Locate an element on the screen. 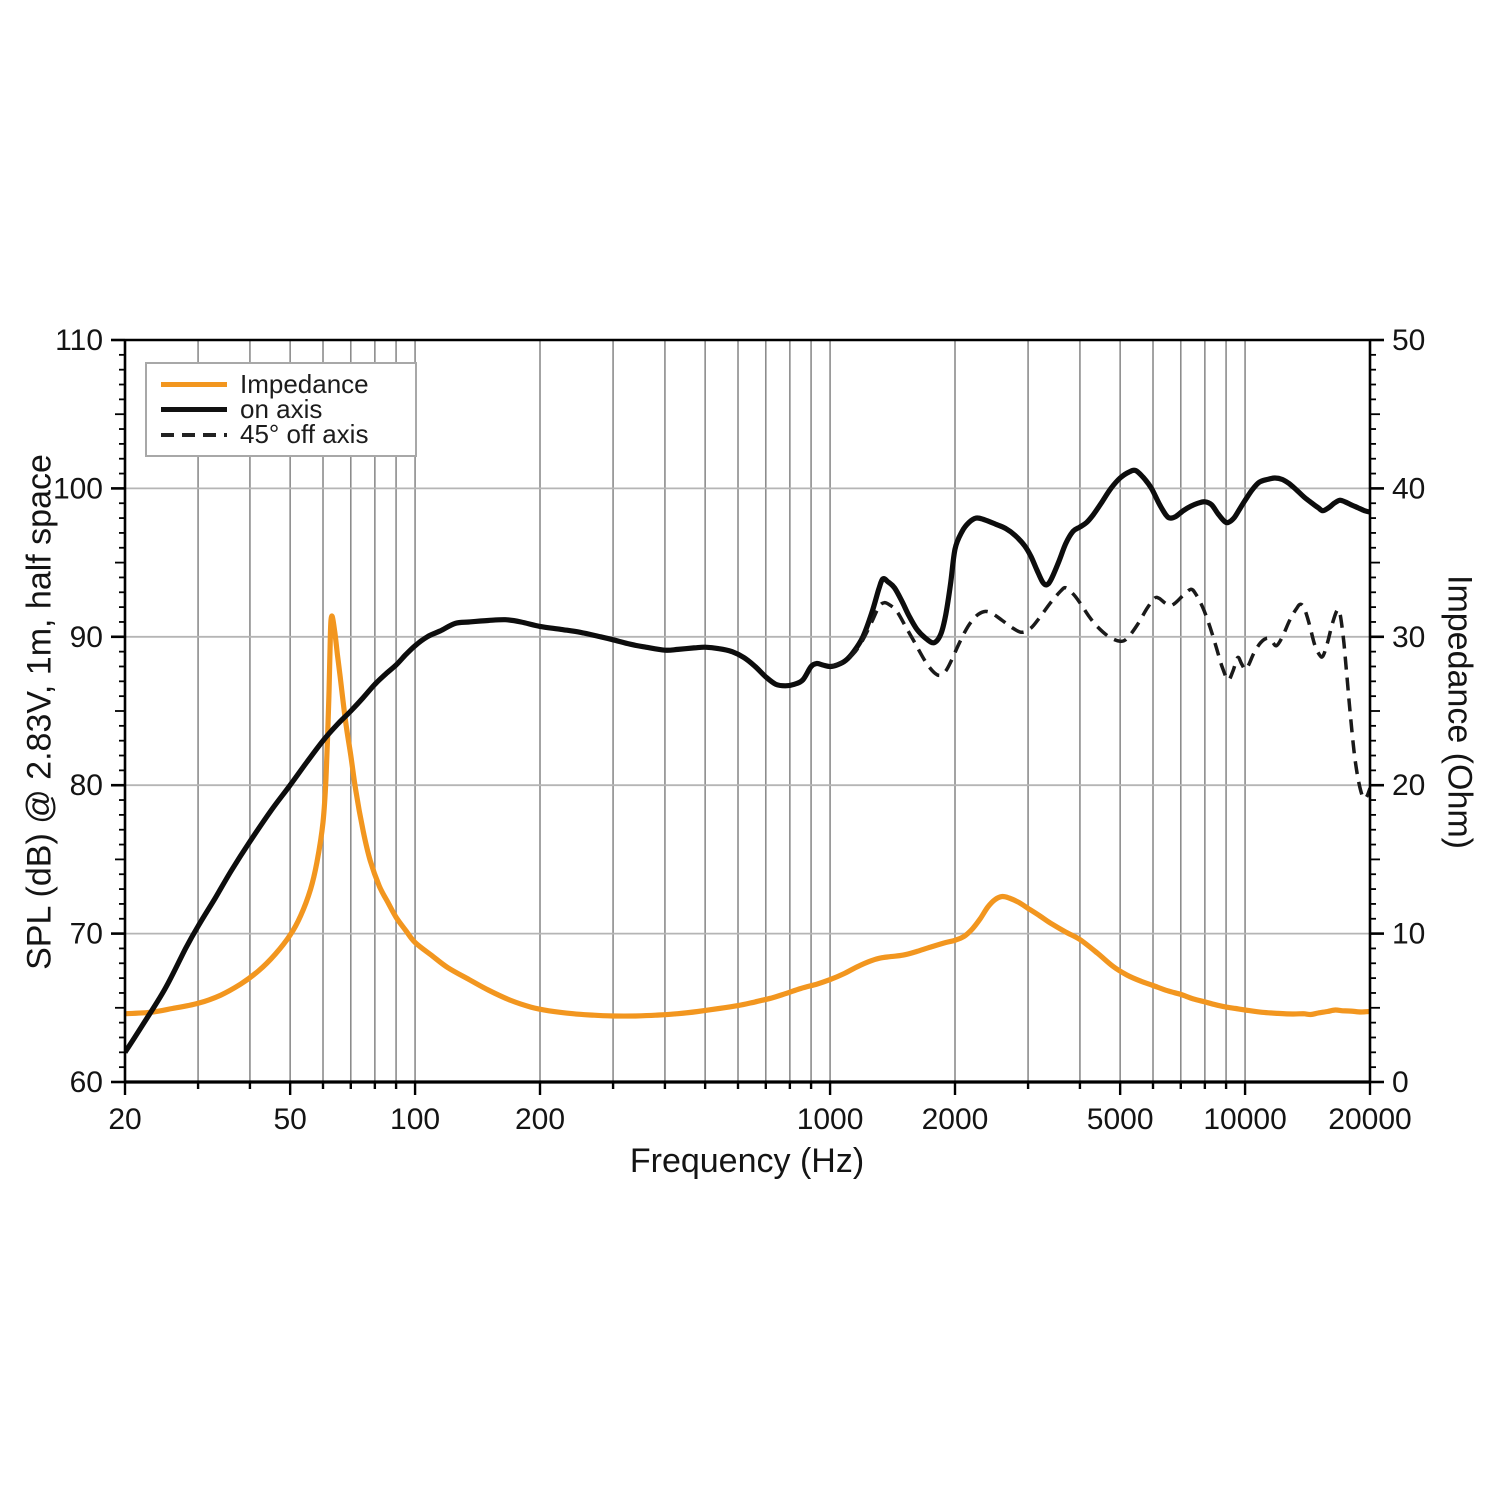 This screenshot has height=1500, width=1500. legend-item-off-axis: 45° off axis is located at coordinates (288, 434).